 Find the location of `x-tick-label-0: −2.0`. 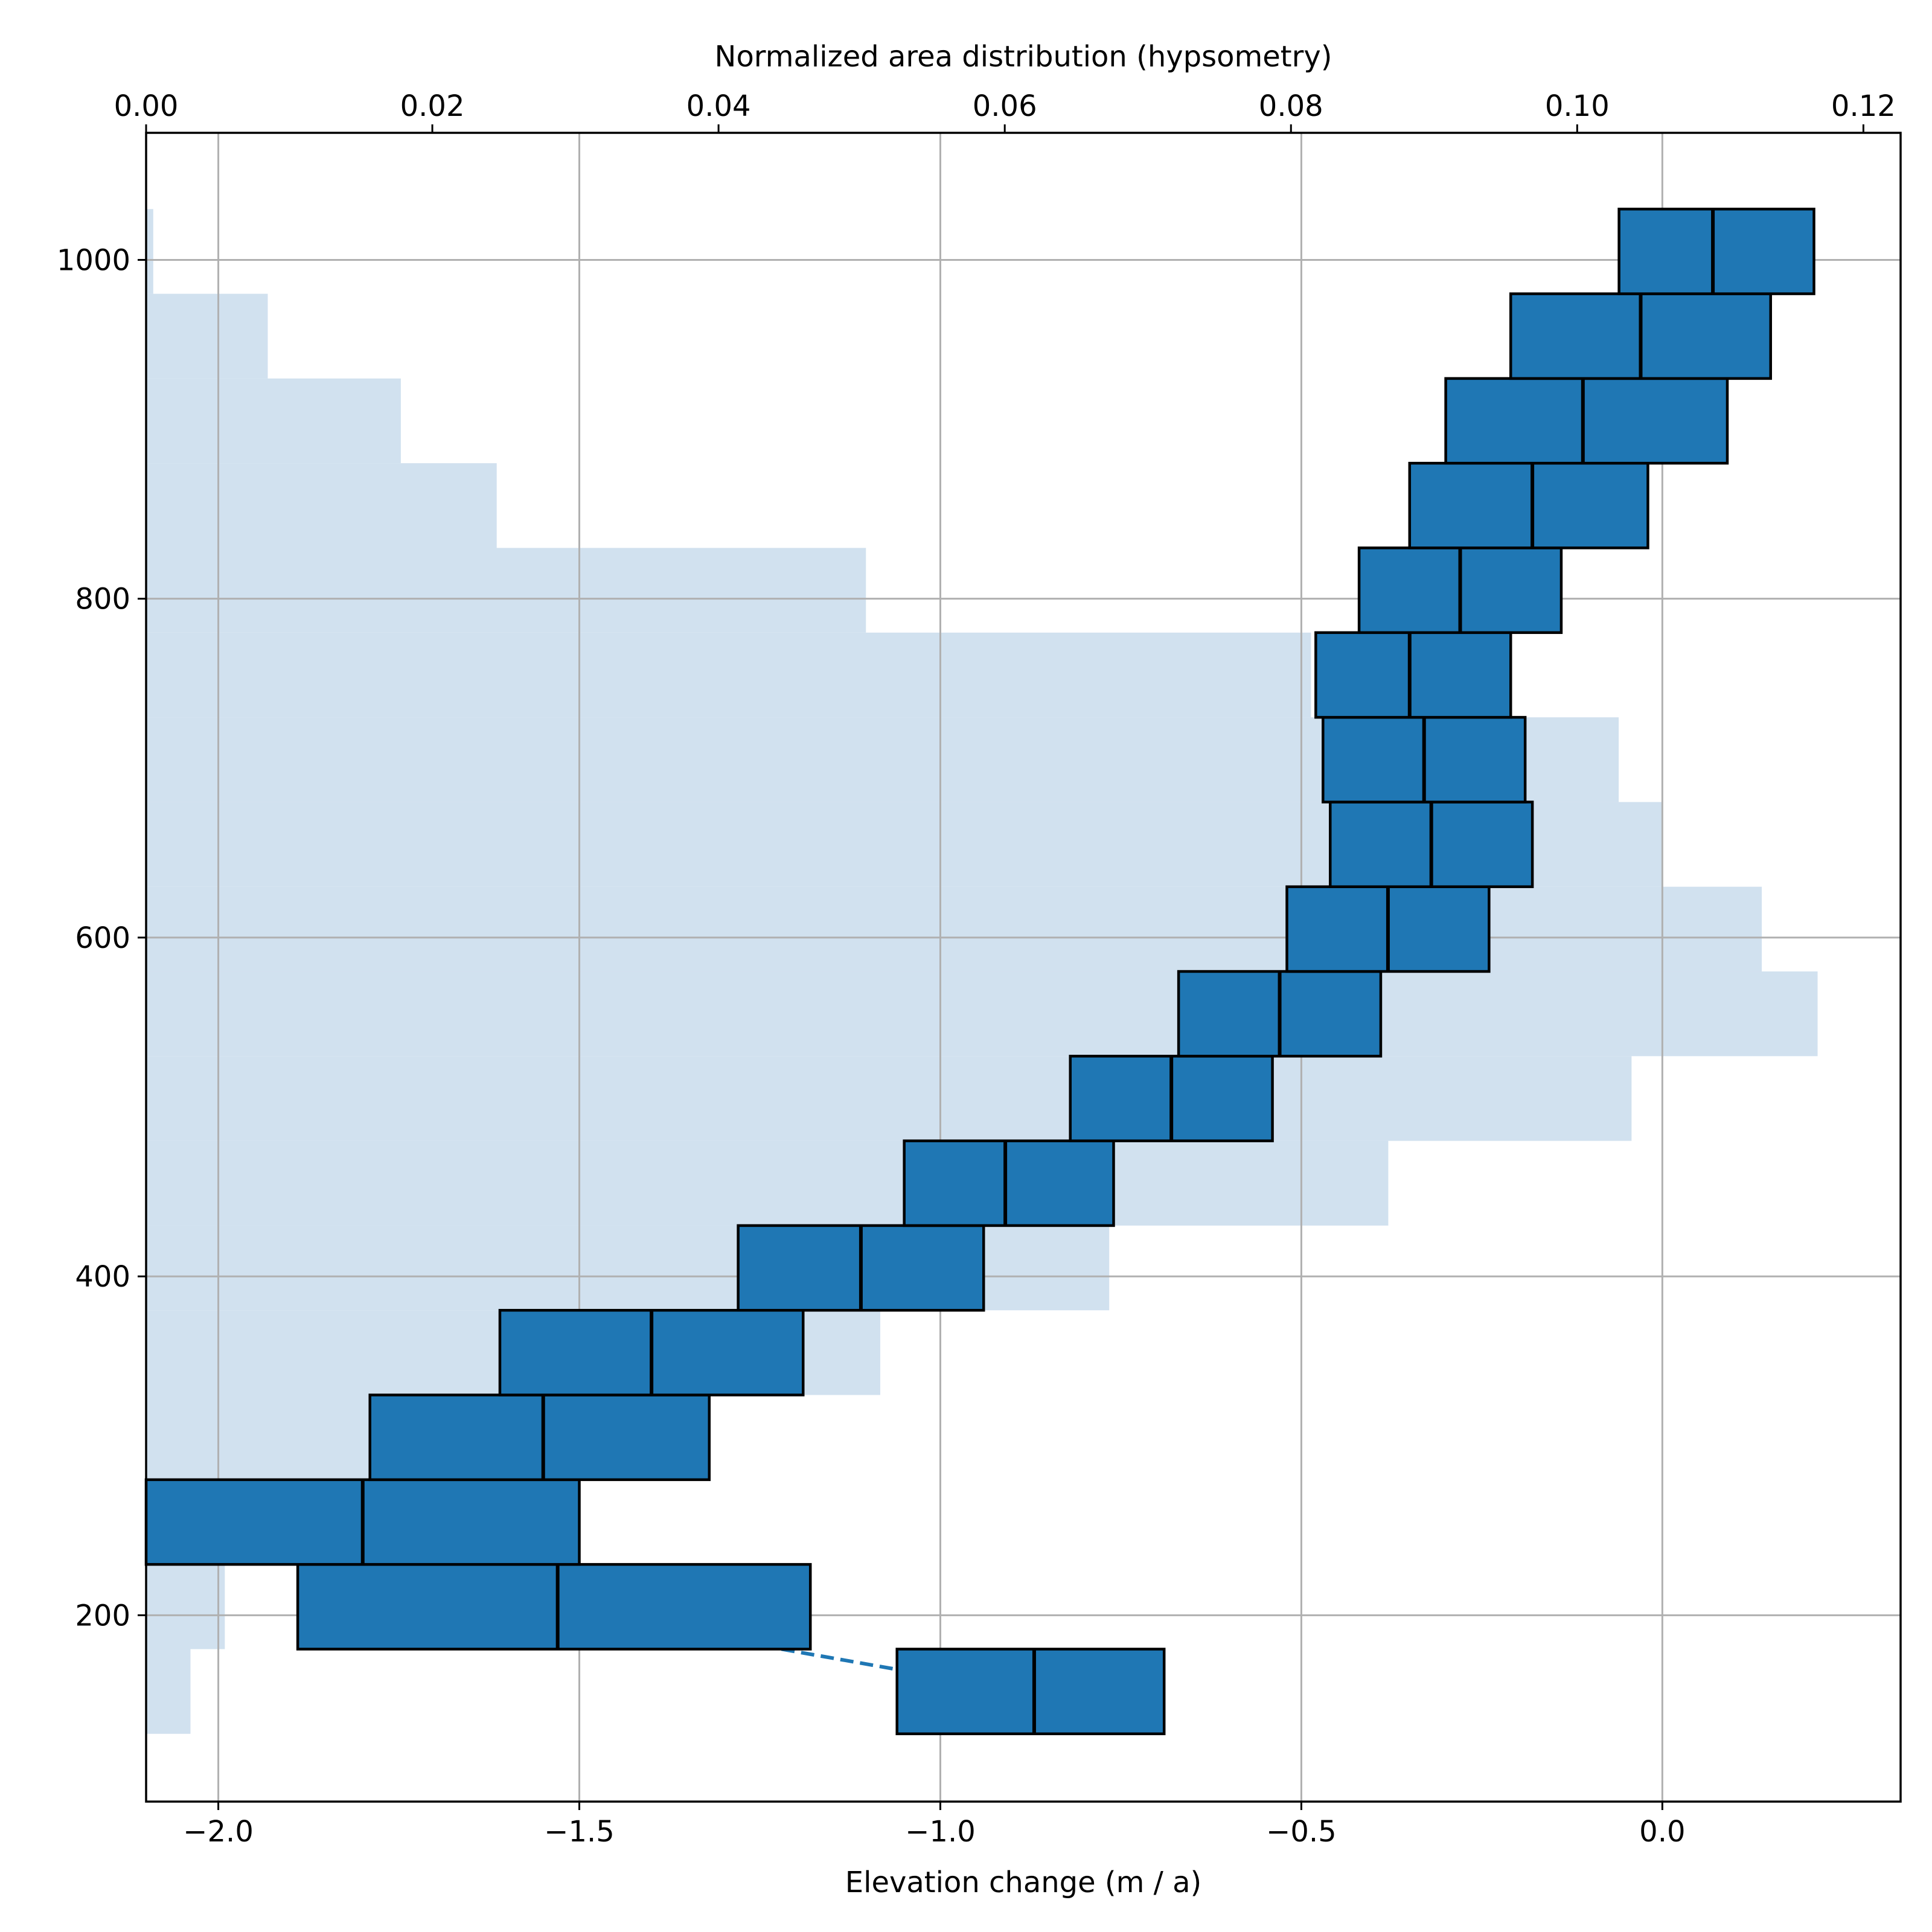

x-tick-label-0: −2.0 is located at coordinates (219, 1832).